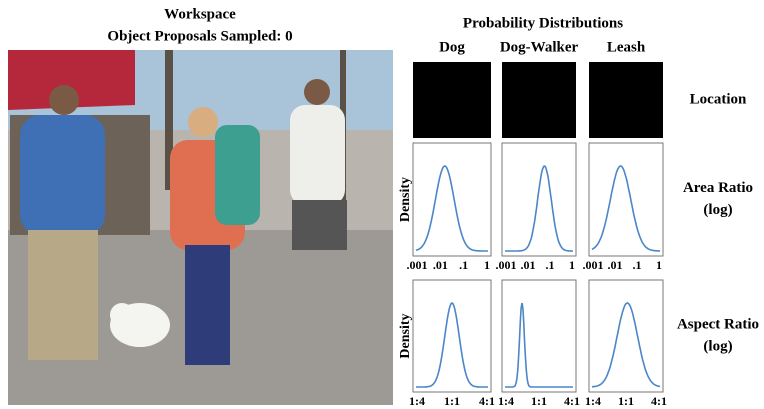  What do you see at coordinates (543, 23) in the screenshot?
I see `distributions-title: Probability Distributions` at bounding box center [543, 23].